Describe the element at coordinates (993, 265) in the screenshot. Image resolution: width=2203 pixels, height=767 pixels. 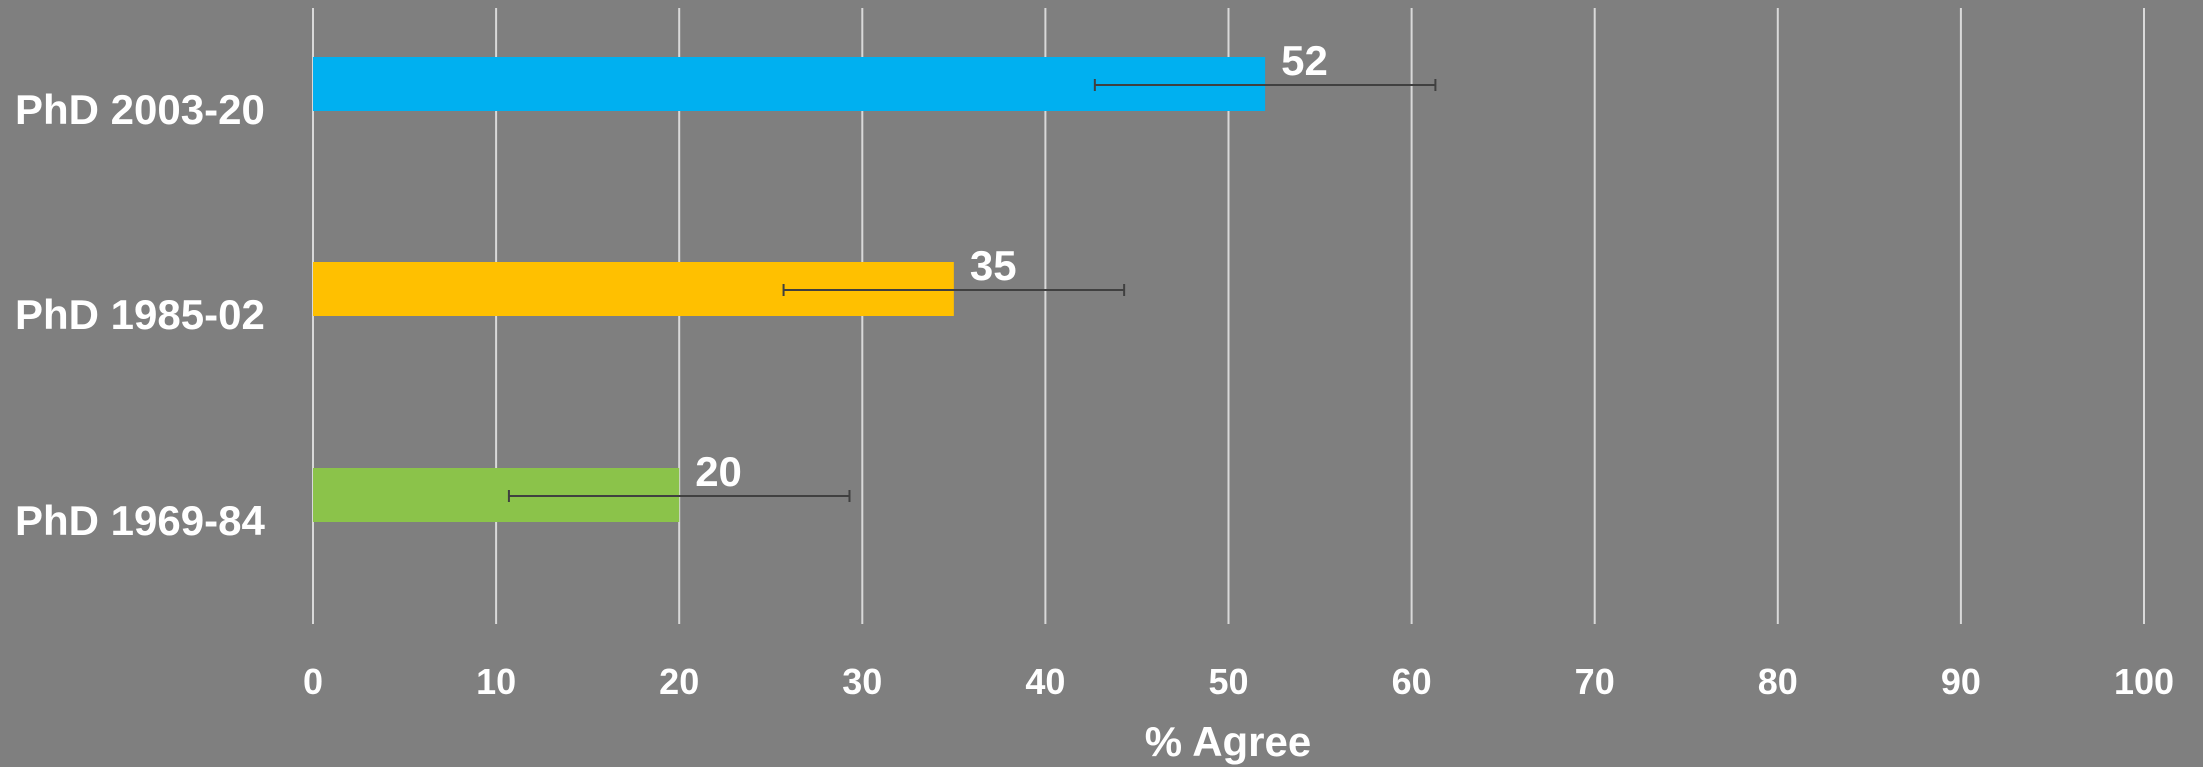
I see `data-label: 35` at that location.